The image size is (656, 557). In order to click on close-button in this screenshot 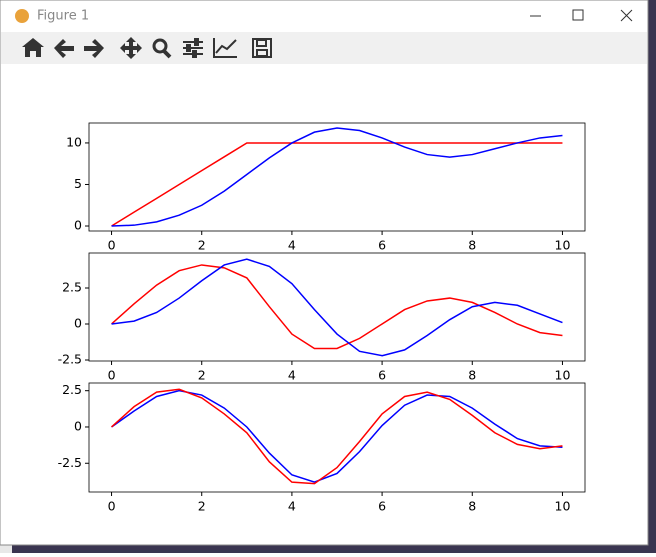, I will do `click(626, 15)`.